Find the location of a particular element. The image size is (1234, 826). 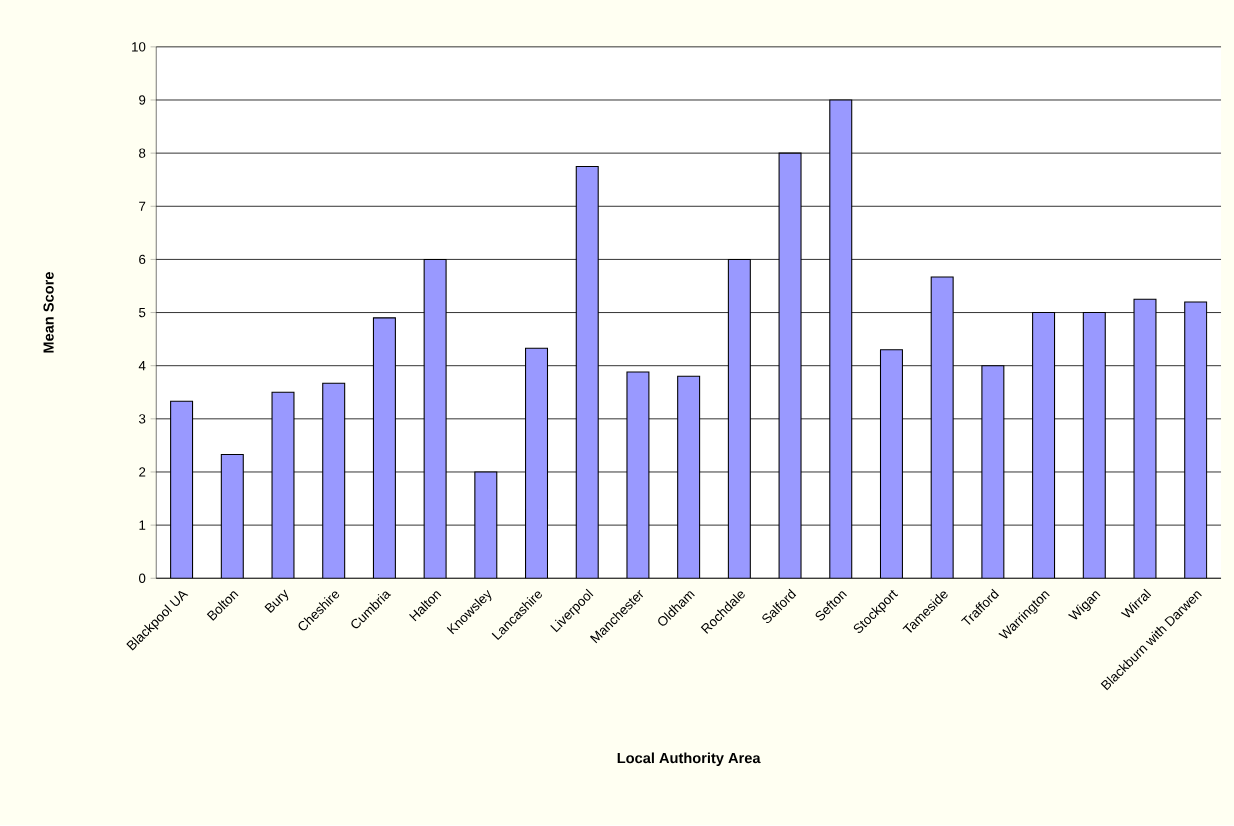

y-tick-label: 9 is located at coordinates (142, 100).